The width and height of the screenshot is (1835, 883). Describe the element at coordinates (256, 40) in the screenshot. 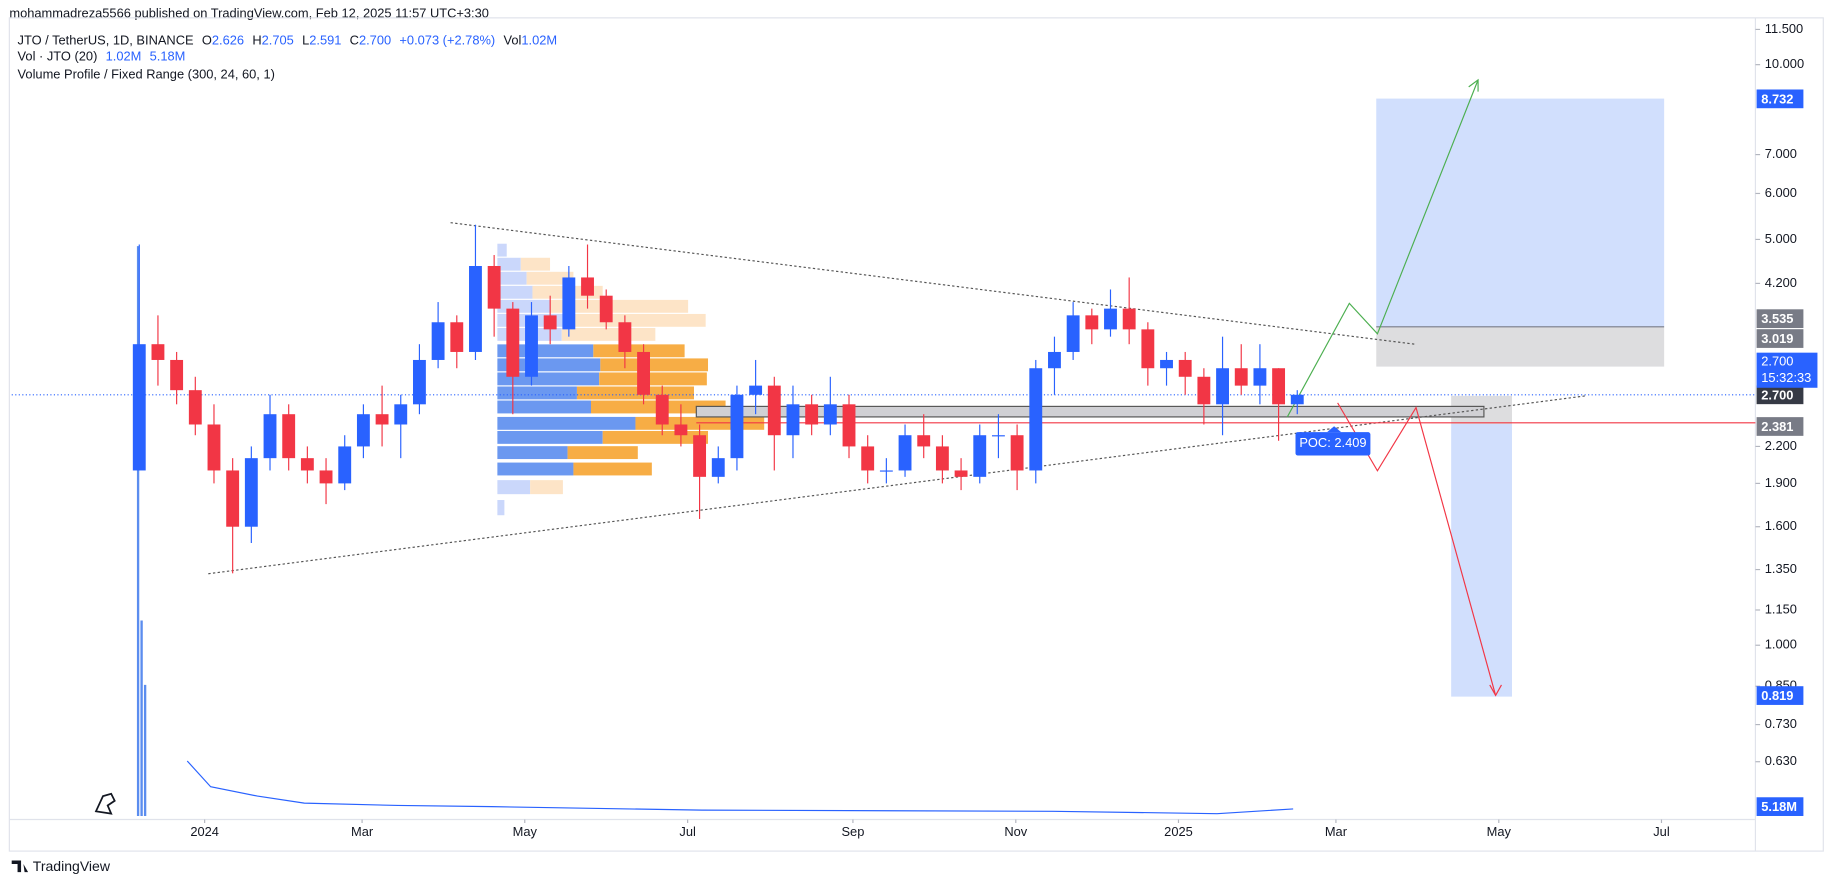

I see `high-key: H` at that location.